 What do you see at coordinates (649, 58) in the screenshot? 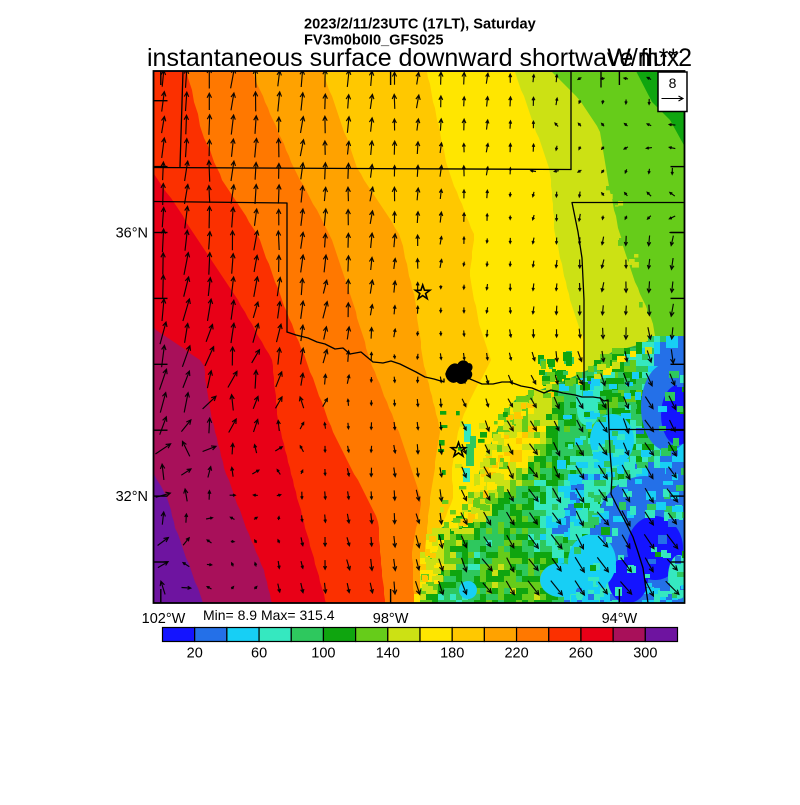
I see `svg-text: W/m**2` at bounding box center [649, 58].